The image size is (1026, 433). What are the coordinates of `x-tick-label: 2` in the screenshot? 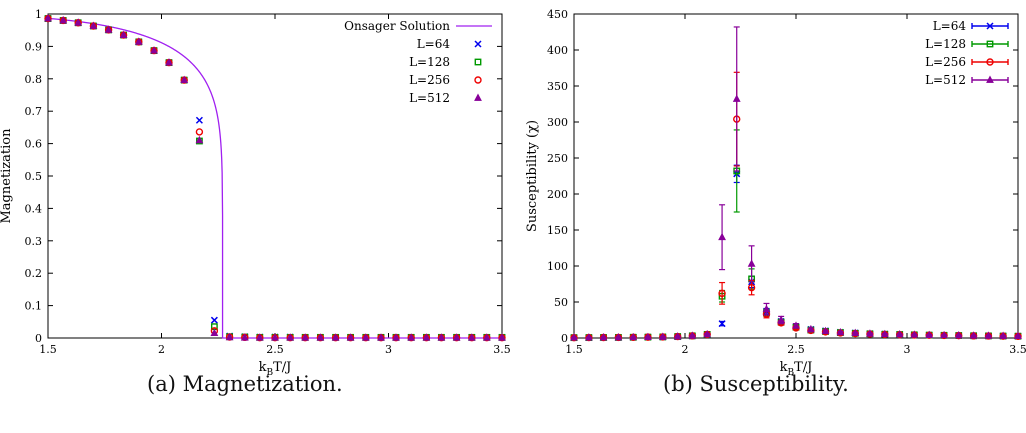 It's located at (685, 349).